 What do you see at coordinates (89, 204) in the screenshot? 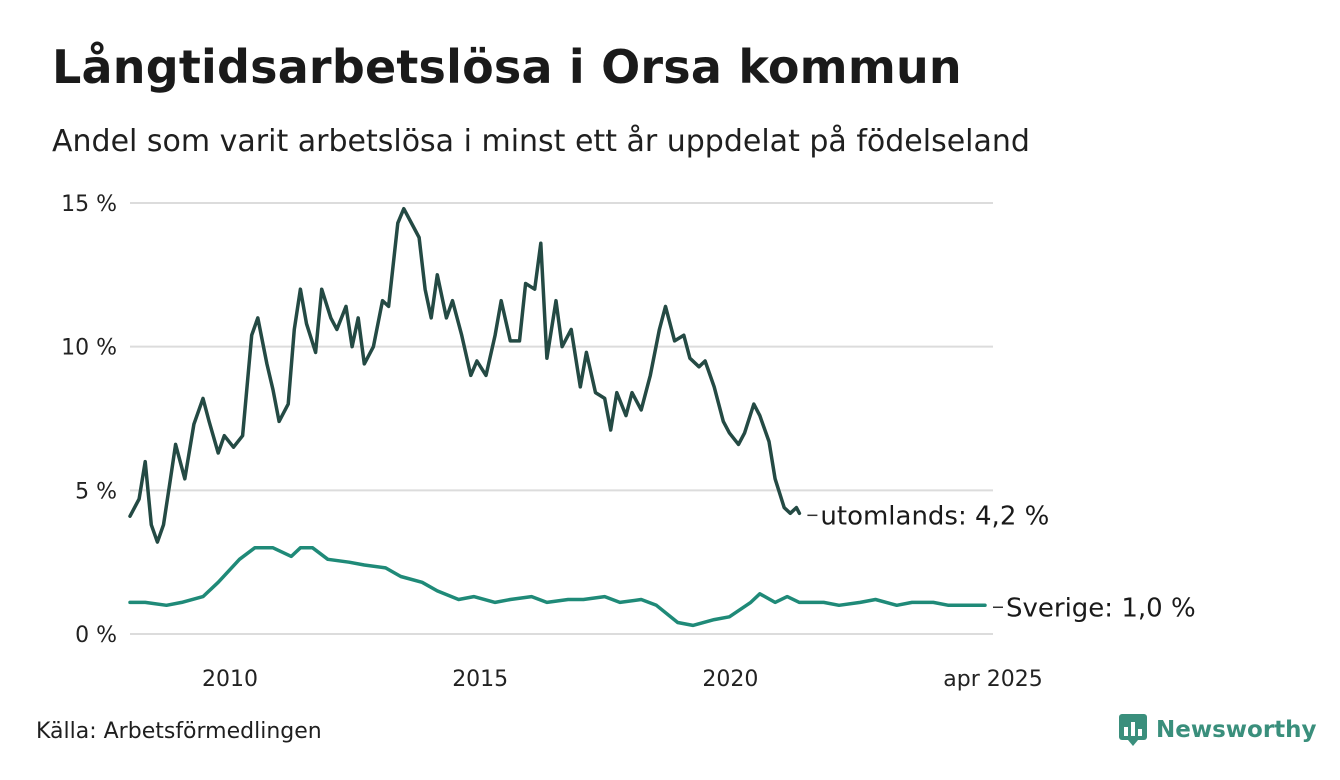
I see `y-tick-label: 15 %` at bounding box center [89, 204].